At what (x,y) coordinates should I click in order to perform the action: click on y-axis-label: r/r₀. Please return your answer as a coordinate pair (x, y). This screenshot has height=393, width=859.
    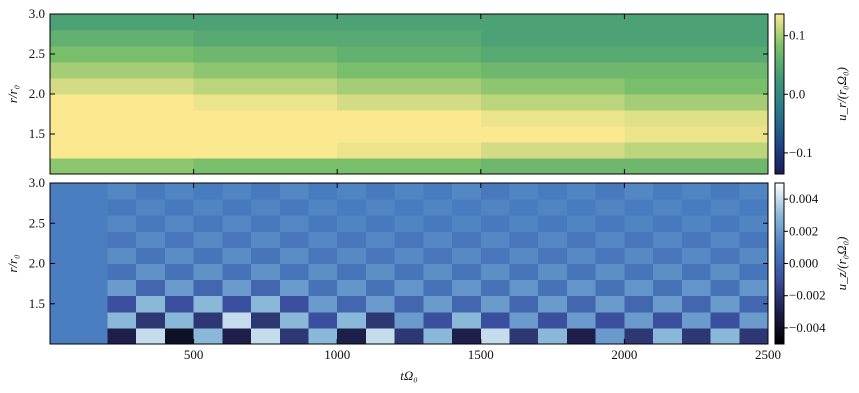
    Looking at the image, I should click on (12, 94).